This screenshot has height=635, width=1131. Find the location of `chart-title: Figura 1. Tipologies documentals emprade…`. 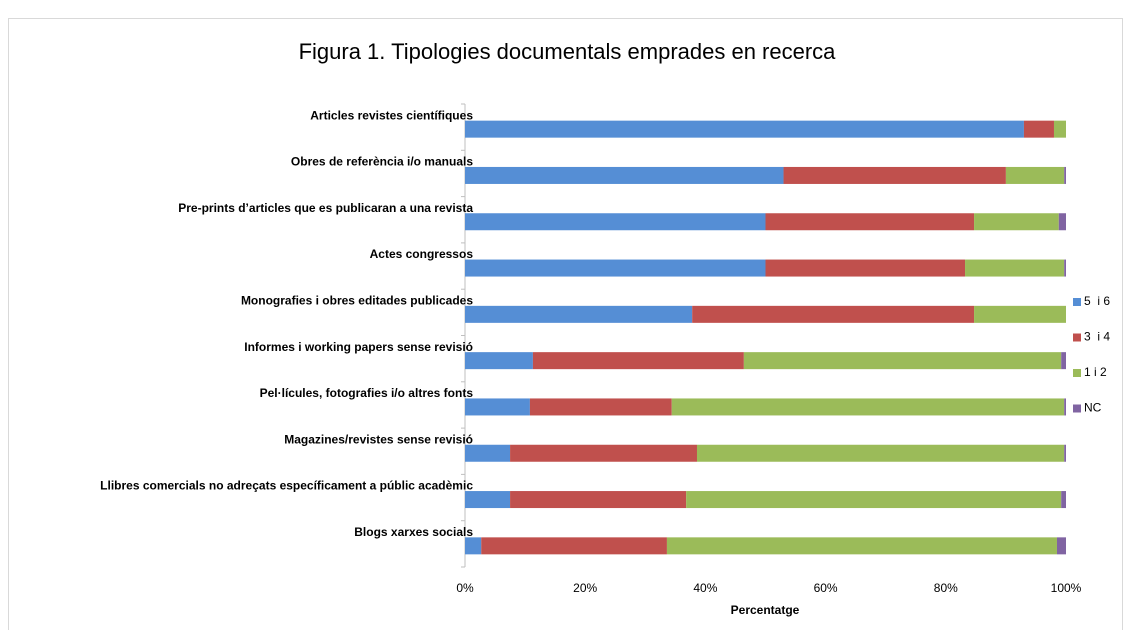

chart-title: Figura 1. Tipologies documentals emprade… is located at coordinates (568, 51).